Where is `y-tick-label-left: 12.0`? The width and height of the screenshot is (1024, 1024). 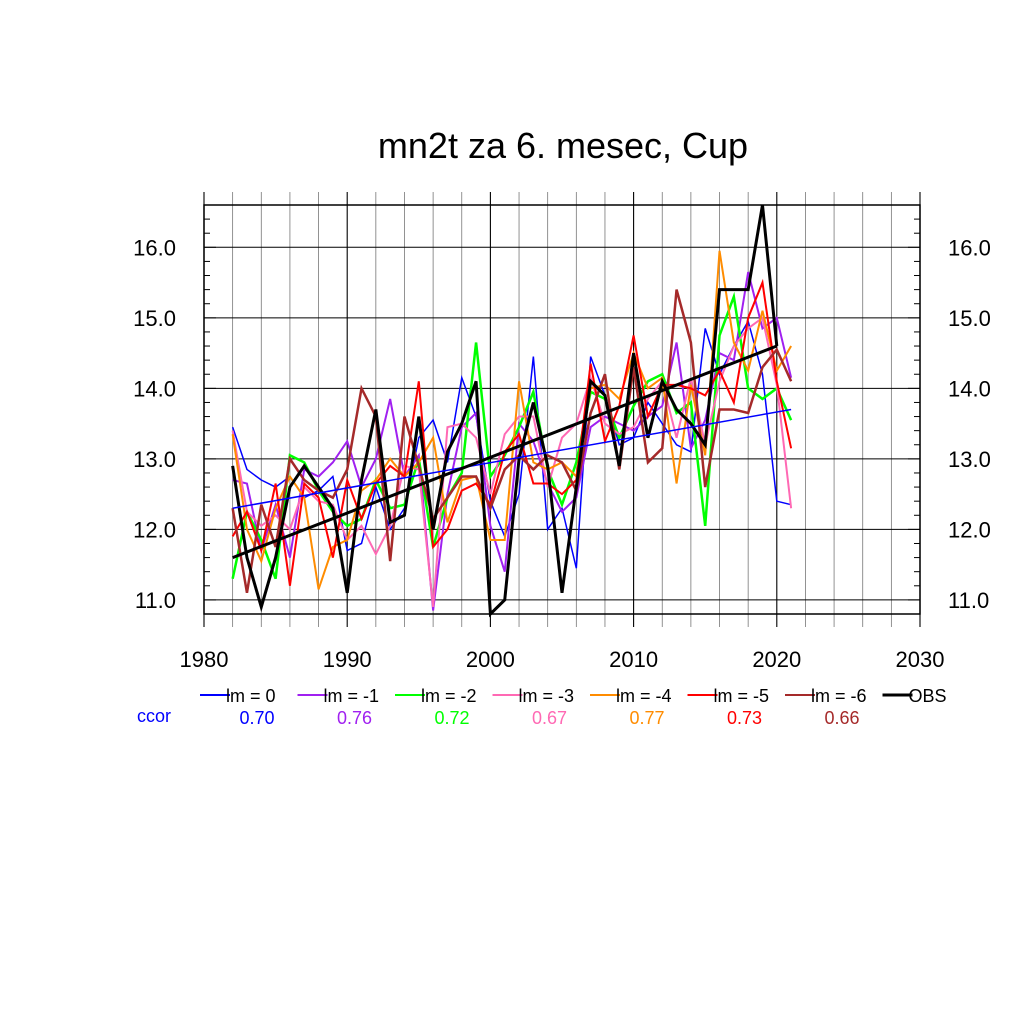
y-tick-label-left: 12.0 is located at coordinates (154, 529).